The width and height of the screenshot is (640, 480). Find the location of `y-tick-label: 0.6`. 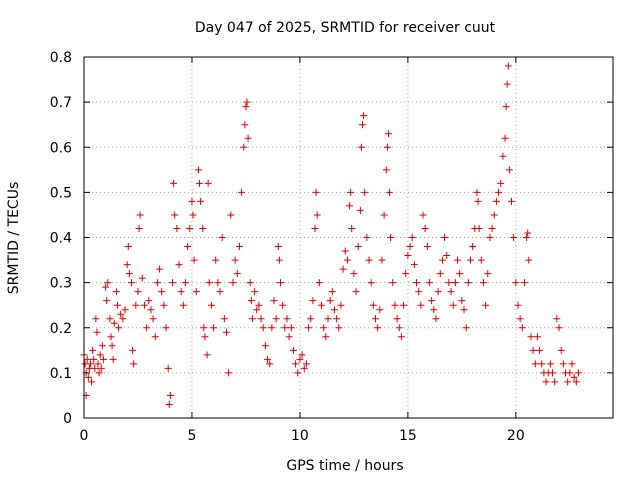

y-tick-label: 0.6 is located at coordinates (61, 148).